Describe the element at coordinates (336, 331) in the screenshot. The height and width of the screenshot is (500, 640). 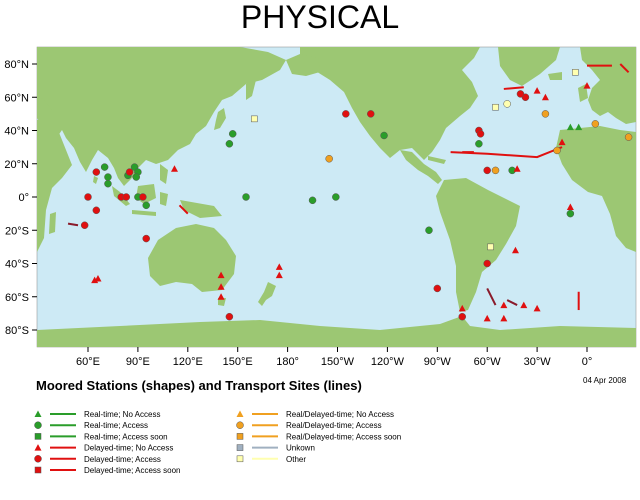
I see `land-antarctica` at that location.